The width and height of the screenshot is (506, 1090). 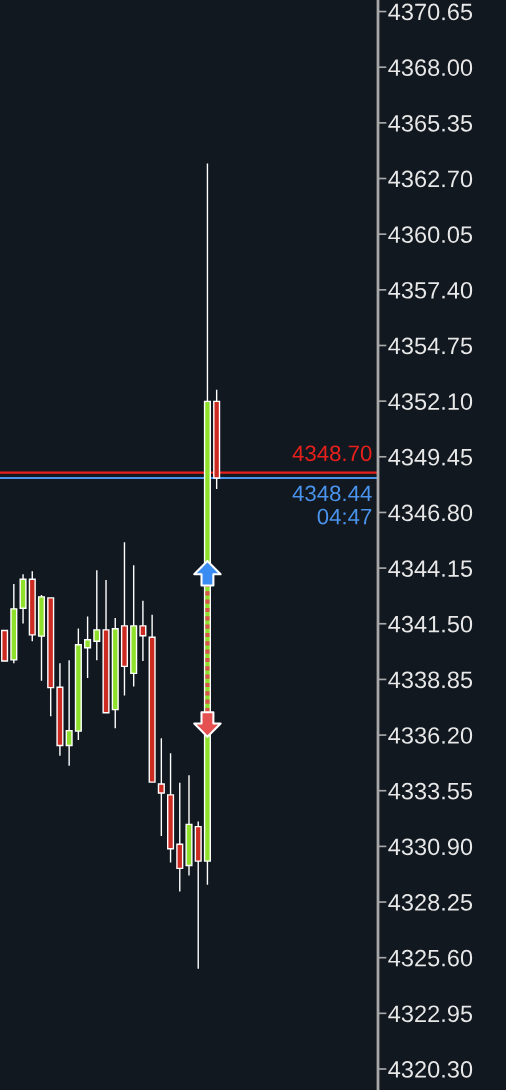 I want to click on y-tick-label: 4330.90, so click(x=430, y=847).